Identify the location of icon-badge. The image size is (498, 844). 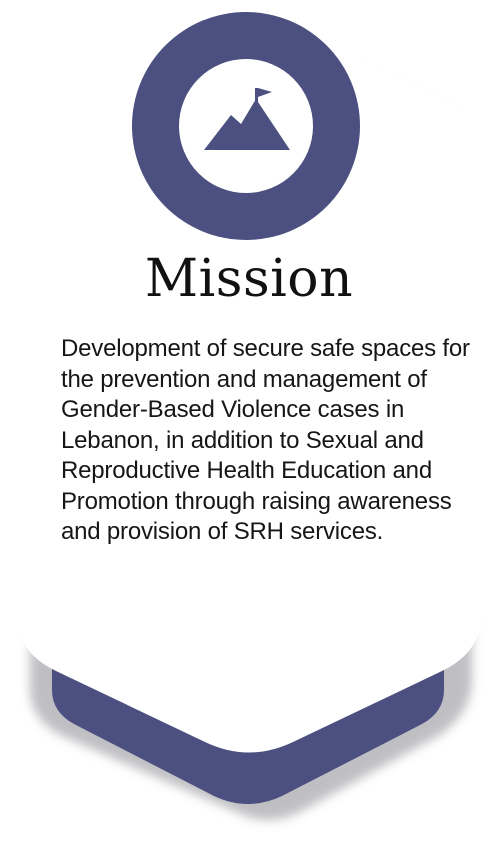
(246, 126).